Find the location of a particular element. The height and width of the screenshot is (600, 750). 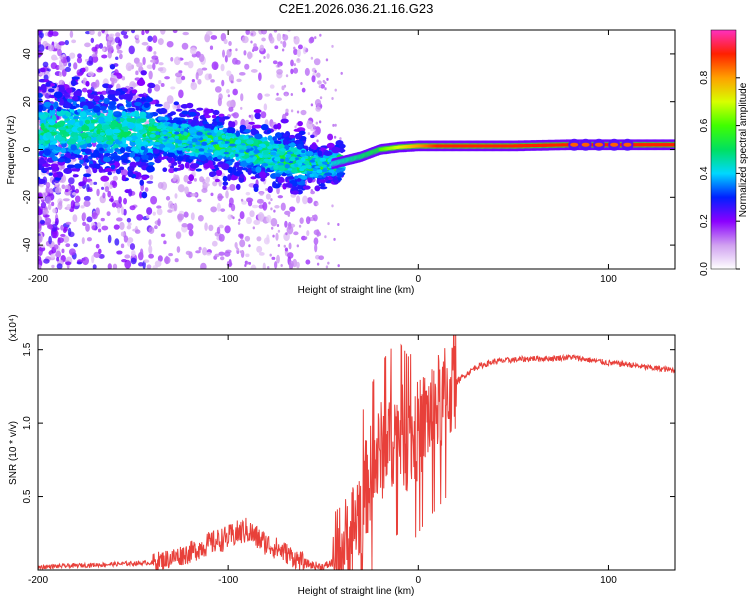

colorbar-label: Normalized spectral amplitude is located at coordinates (743, 149).